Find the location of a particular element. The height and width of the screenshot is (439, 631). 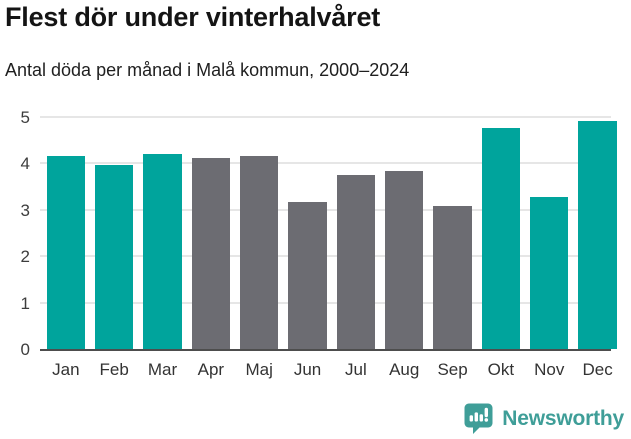

bar-jan is located at coordinates (65, 252).